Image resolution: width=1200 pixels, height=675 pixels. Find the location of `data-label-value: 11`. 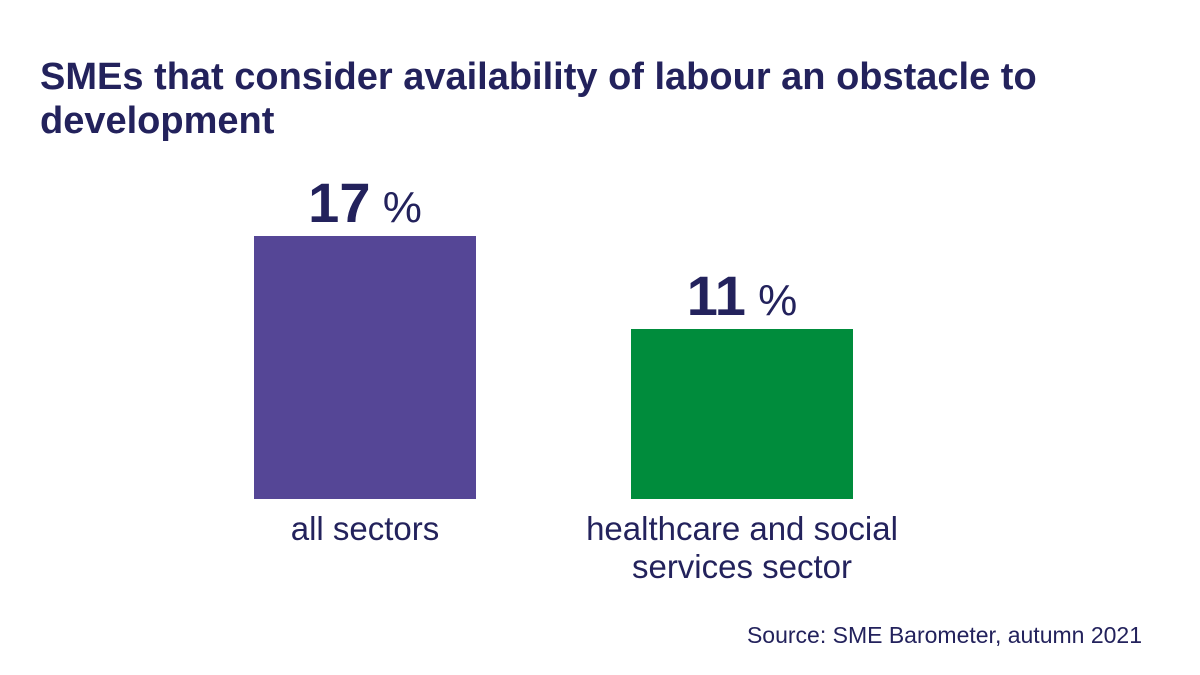

data-label-value: 11 is located at coordinates (716, 295).